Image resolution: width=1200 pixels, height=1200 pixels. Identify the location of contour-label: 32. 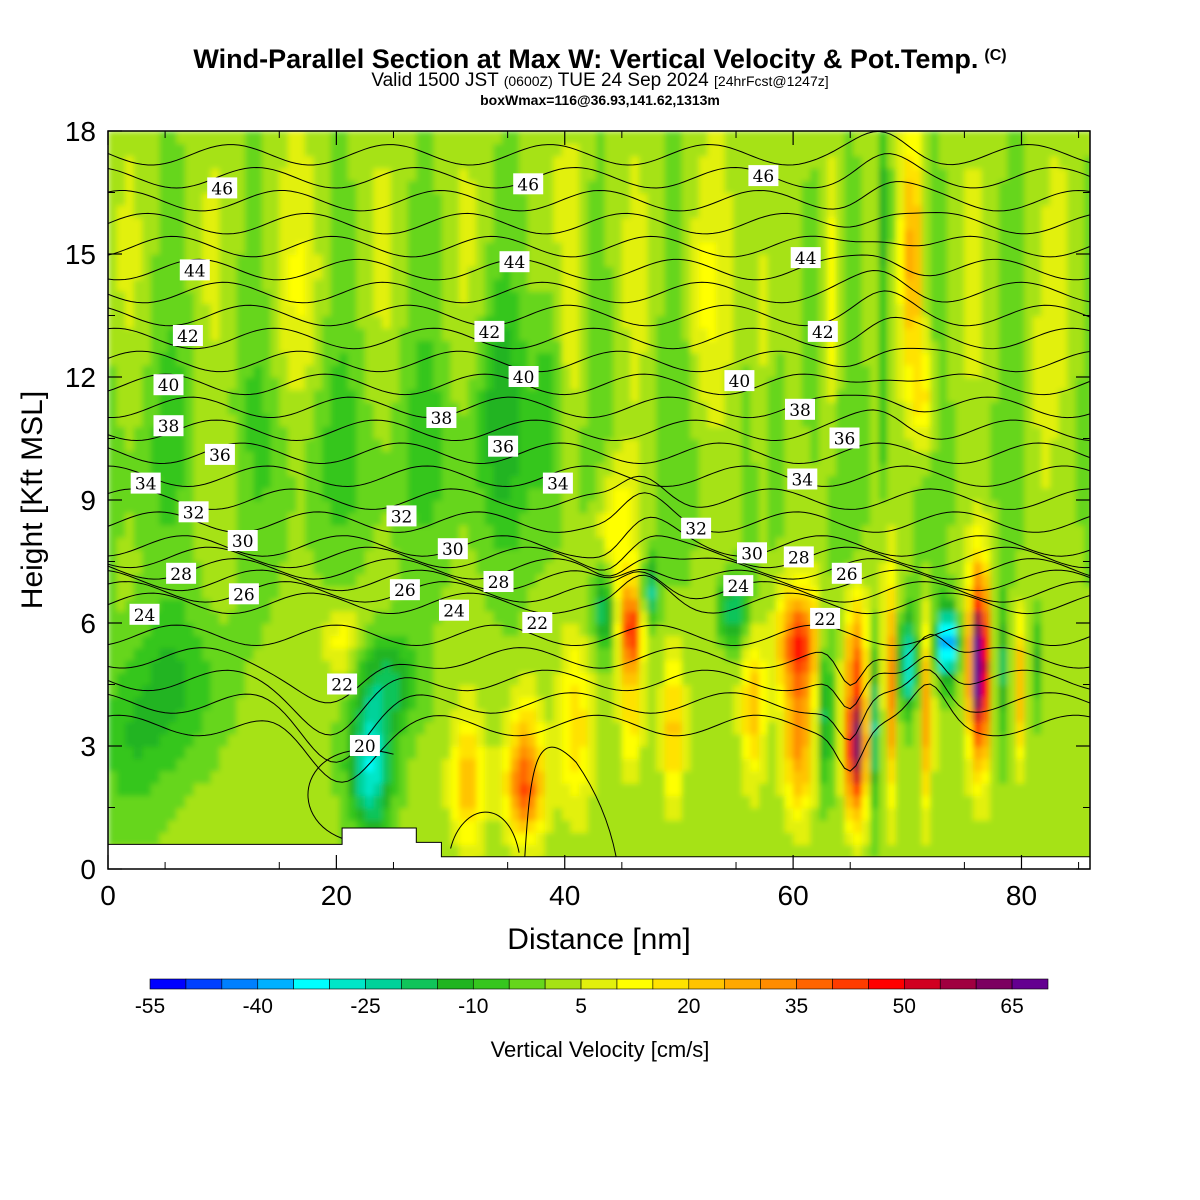
(696, 528).